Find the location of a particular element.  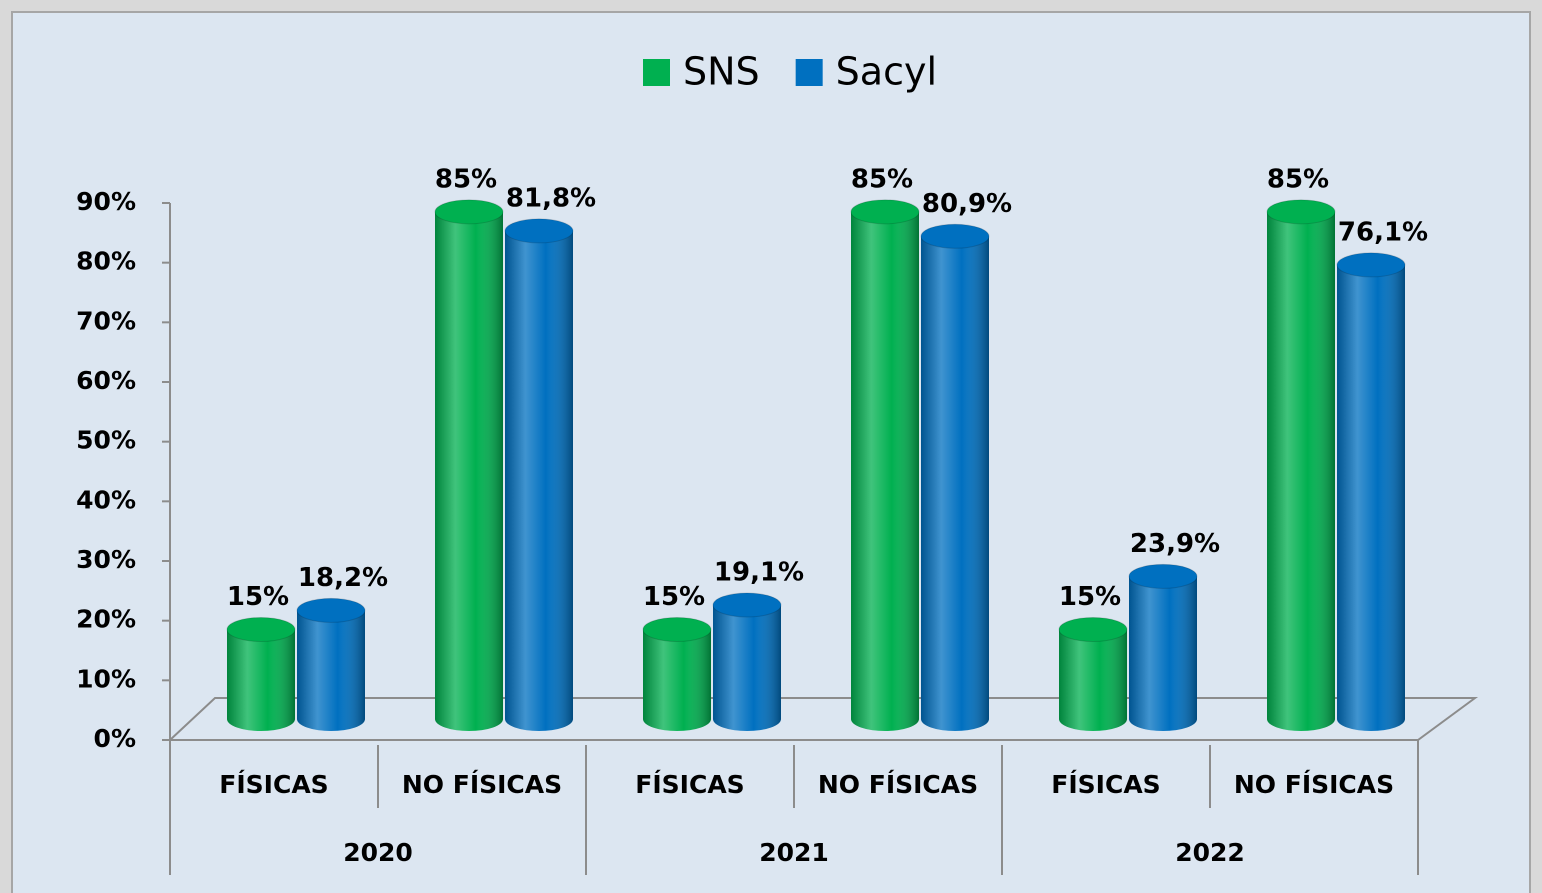

y-tick-label: 60% is located at coordinates (106, 380).